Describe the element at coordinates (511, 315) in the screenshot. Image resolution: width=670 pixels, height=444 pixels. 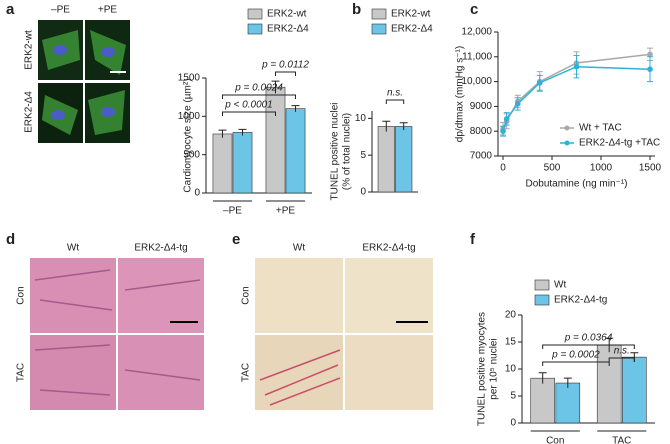
I see `y-tick-label: 20` at that location.